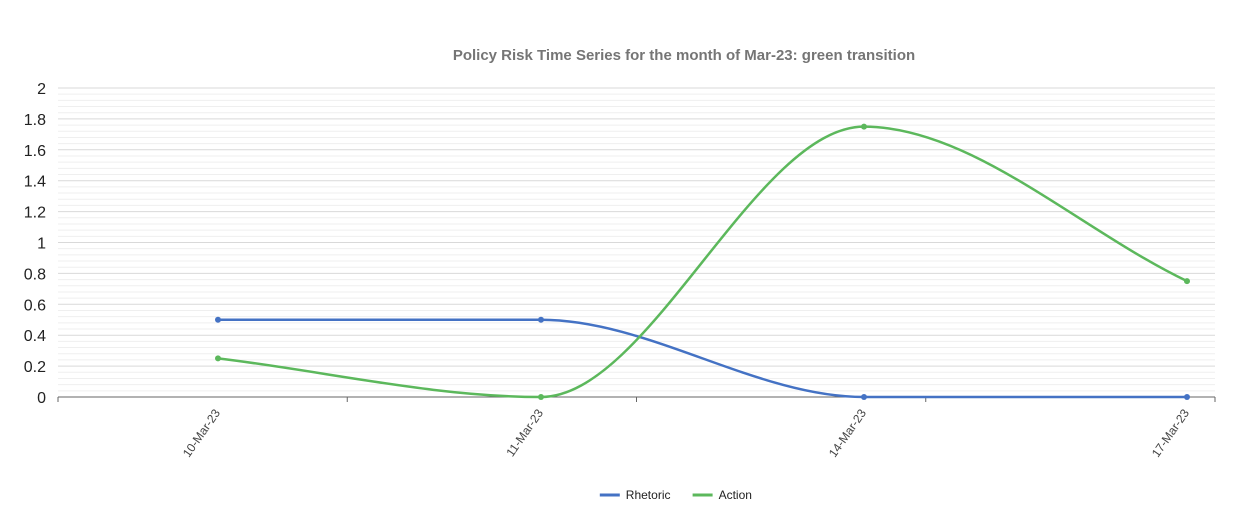 Image resolution: width=1242 pixels, height=528 pixels. What do you see at coordinates (35, 213) in the screenshot?
I see `y-tick-label: 1.2` at bounding box center [35, 213].